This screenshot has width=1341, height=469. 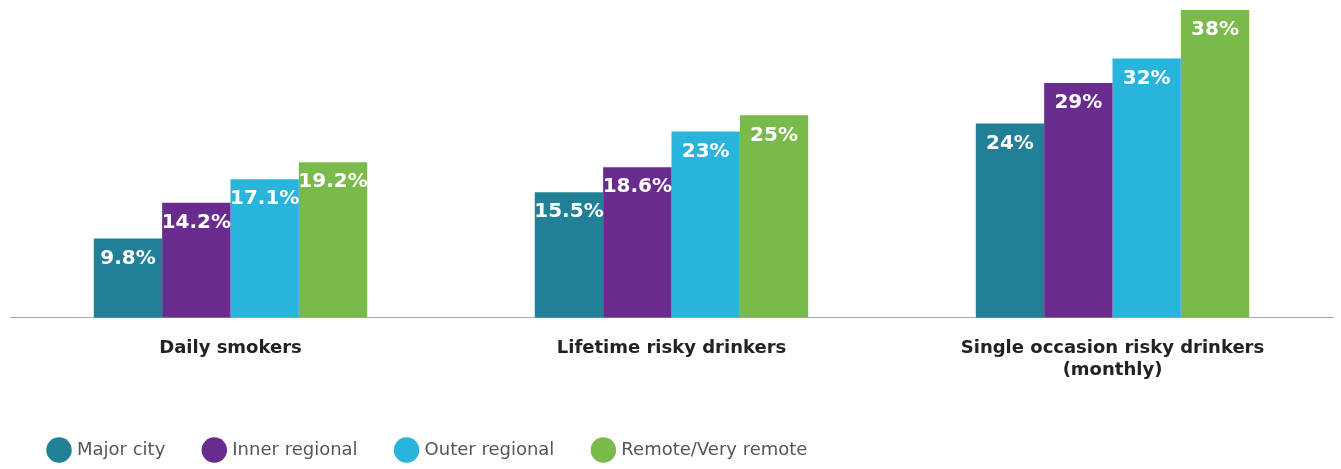 I want to click on data-label: 29%, so click(x=1078, y=101).